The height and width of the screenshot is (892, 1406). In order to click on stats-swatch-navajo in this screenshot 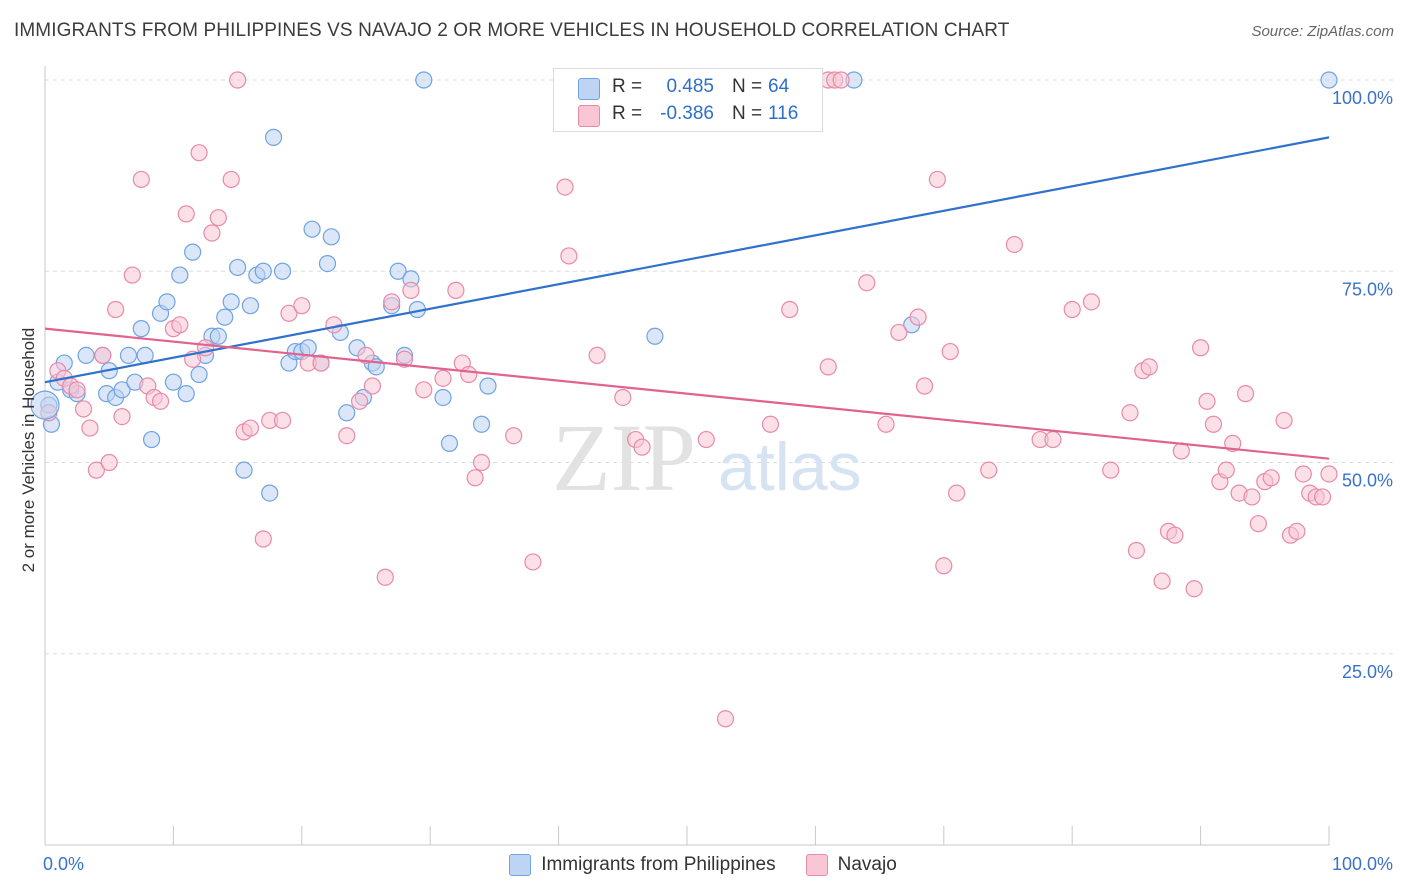, I will do `click(589, 116)`.